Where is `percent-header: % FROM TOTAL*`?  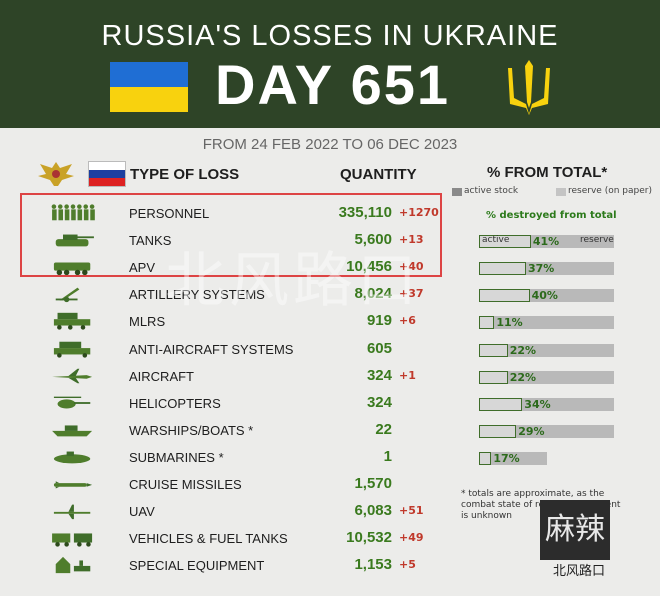
percent-header: % FROM TOTAL* is located at coordinates (547, 172).